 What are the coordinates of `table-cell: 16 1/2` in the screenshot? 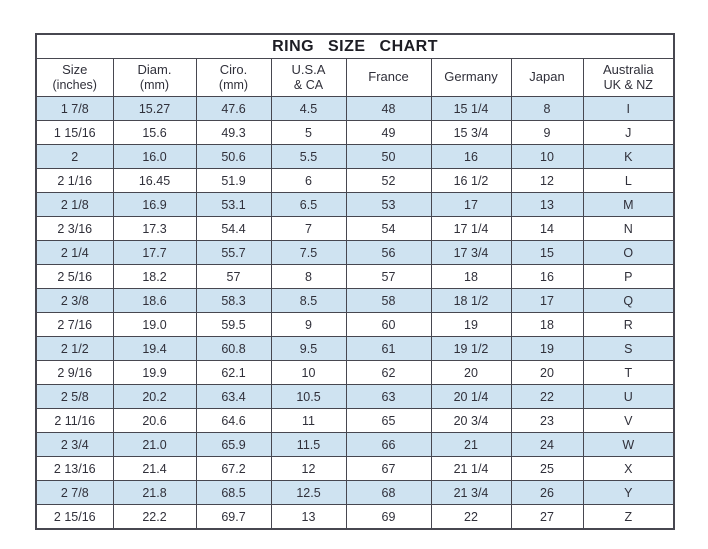 It's located at (471, 180).